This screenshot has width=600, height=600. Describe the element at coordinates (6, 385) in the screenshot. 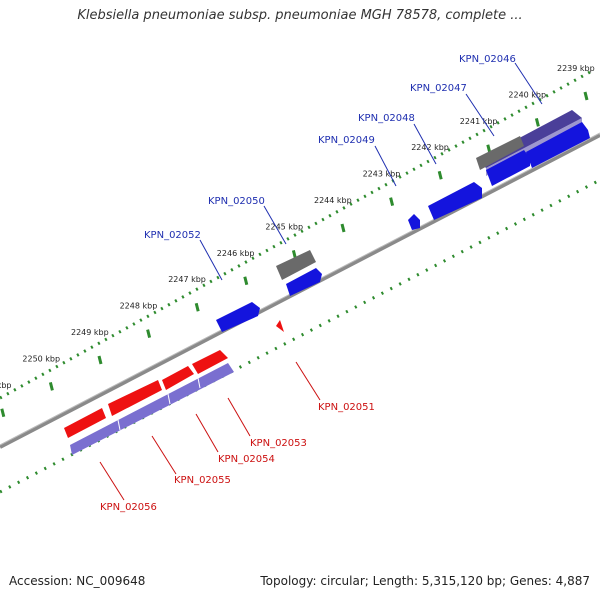

I see `kbp-tick-label: 2251 kbp` at that location.